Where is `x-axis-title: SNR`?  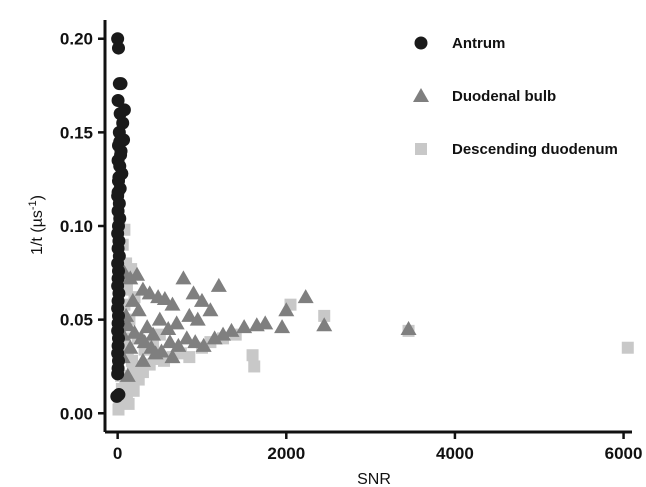
x-axis-title: SNR is located at coordinates (374, 479).